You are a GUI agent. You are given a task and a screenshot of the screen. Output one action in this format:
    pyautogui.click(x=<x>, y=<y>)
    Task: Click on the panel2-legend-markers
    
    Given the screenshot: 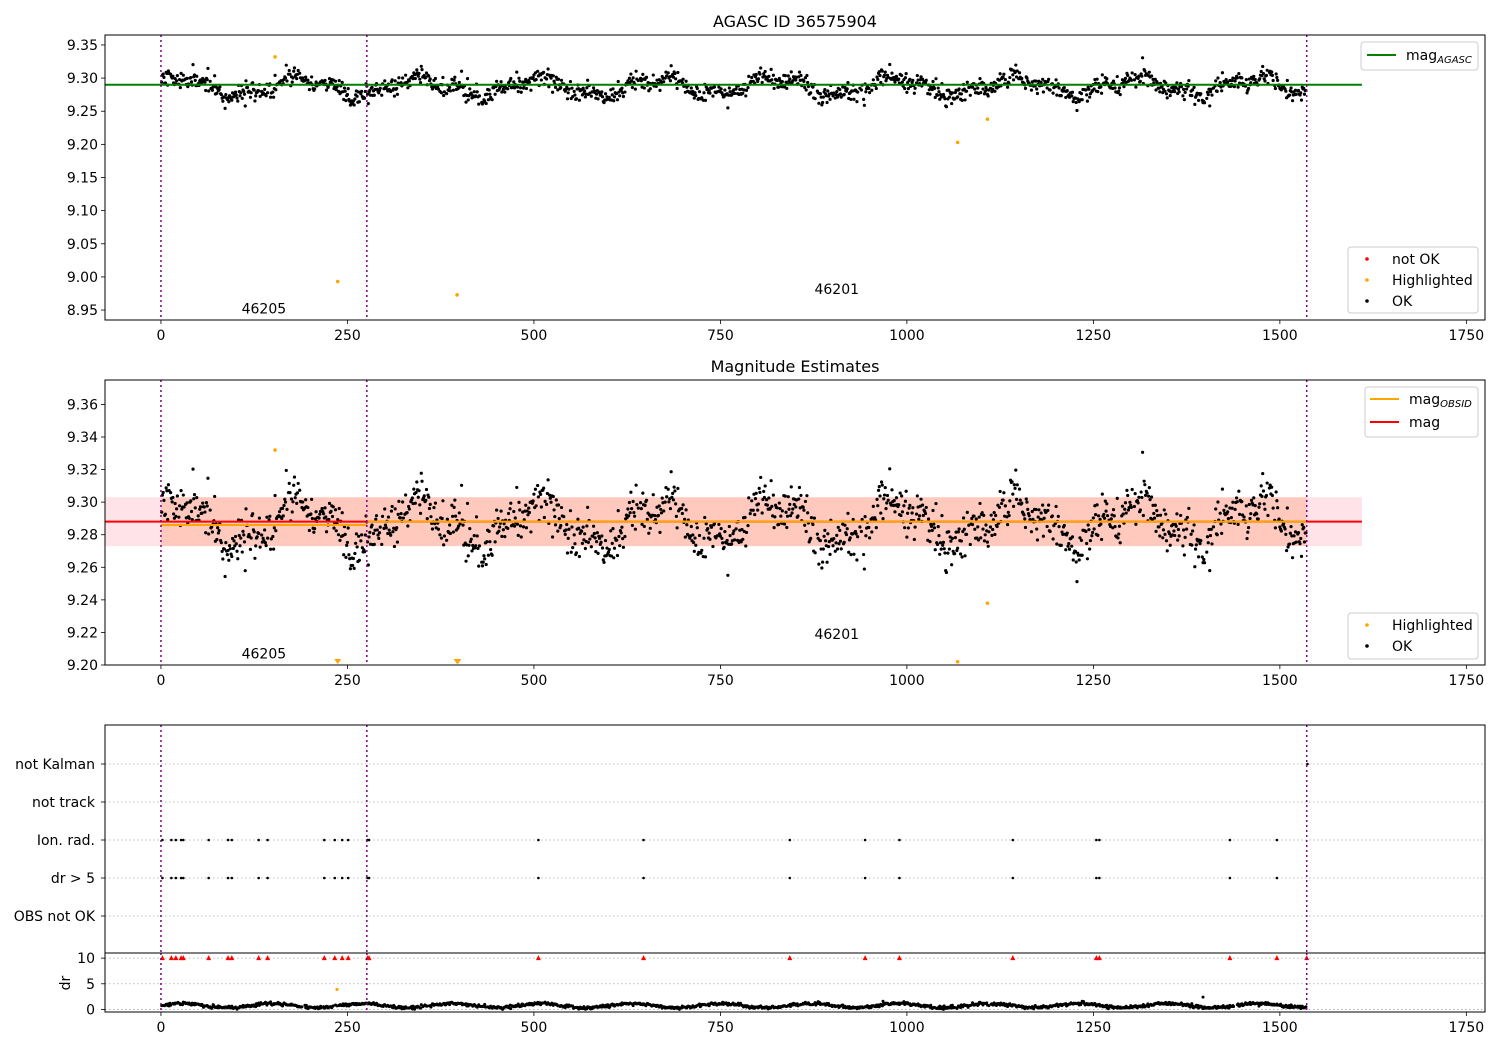 What is the action you would take?
    pyautogui.click(x=1413, y=636)
    